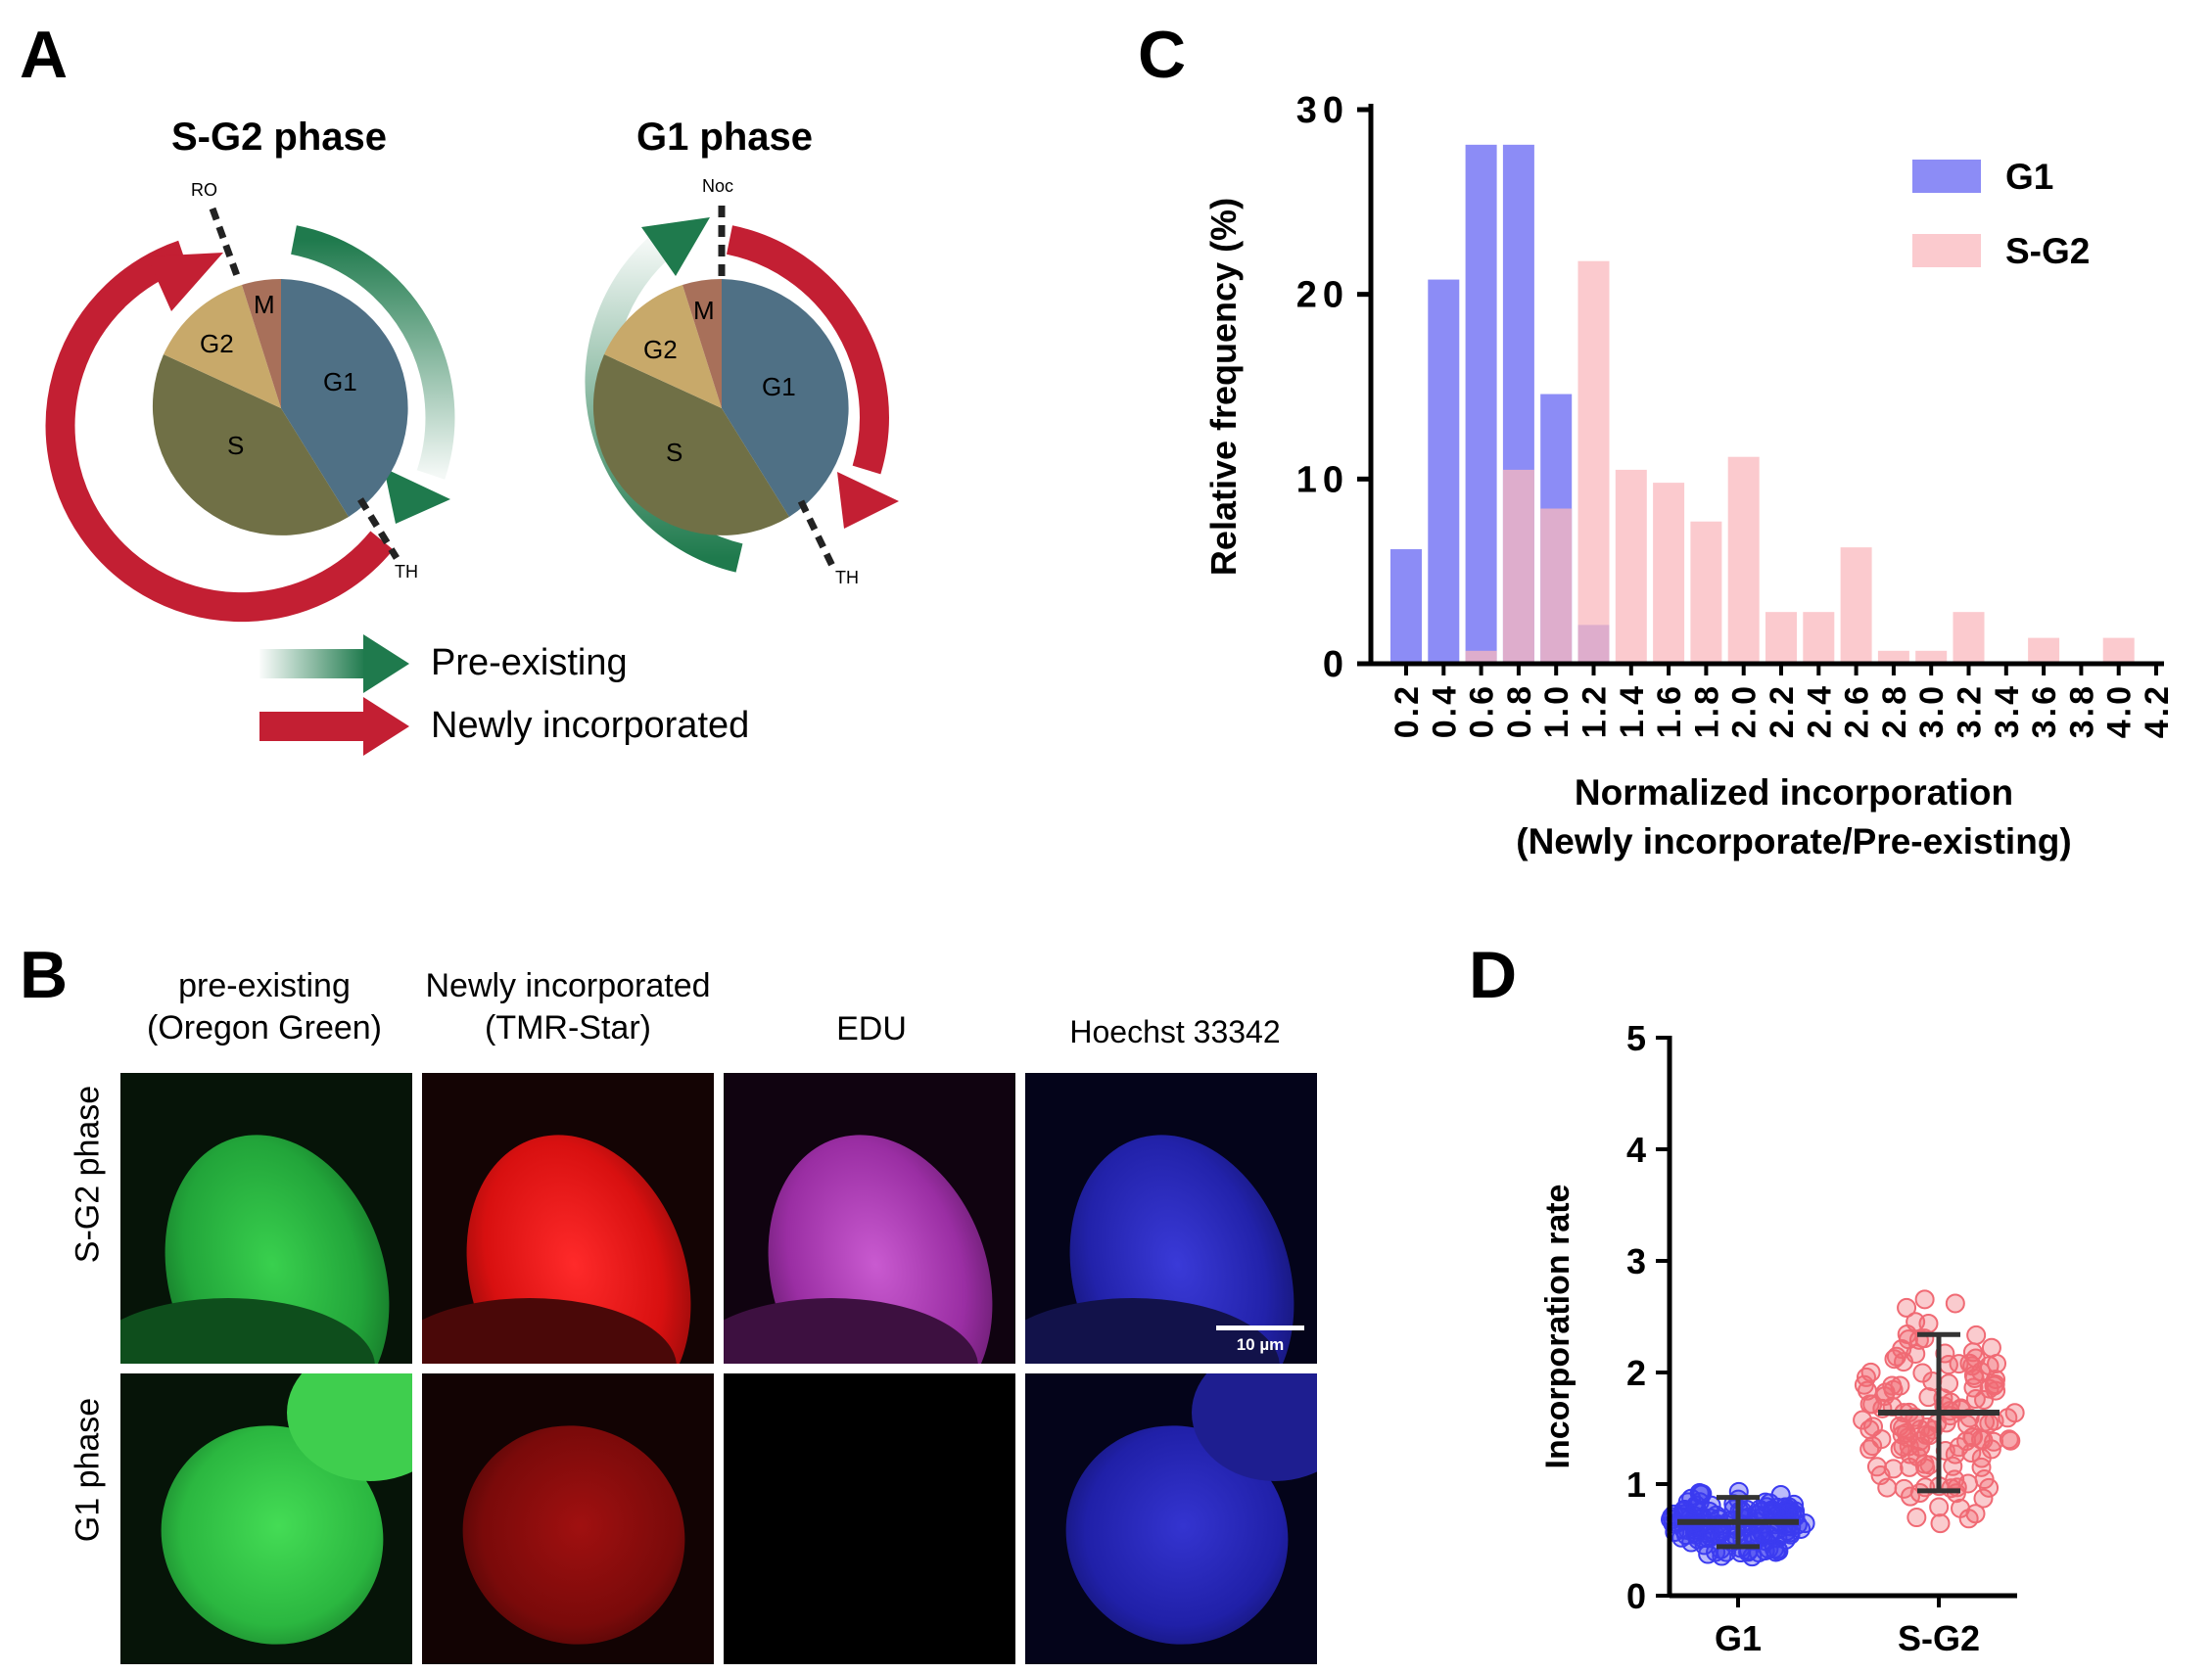 The width and height of the screenshot is (2212, 1674). What do you see at coordinates (372, 352) in the screenshot?
I see `s-g2-preexisting-arc` at bounding box center [372, 352].